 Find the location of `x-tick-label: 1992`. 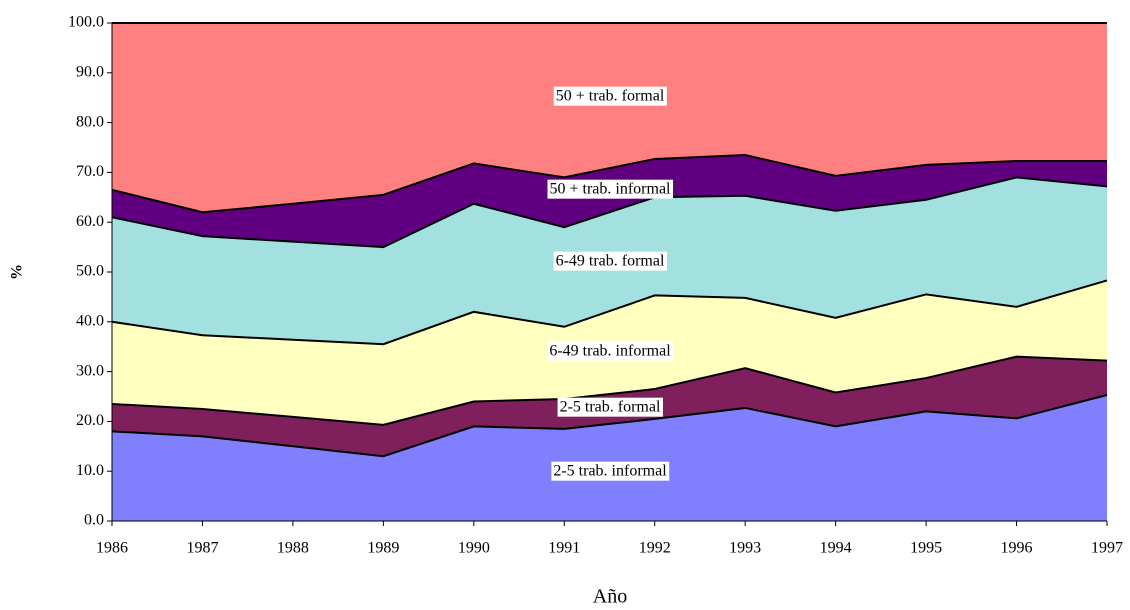

x-tick-label: 1992 is located at coordinates (655, 548).